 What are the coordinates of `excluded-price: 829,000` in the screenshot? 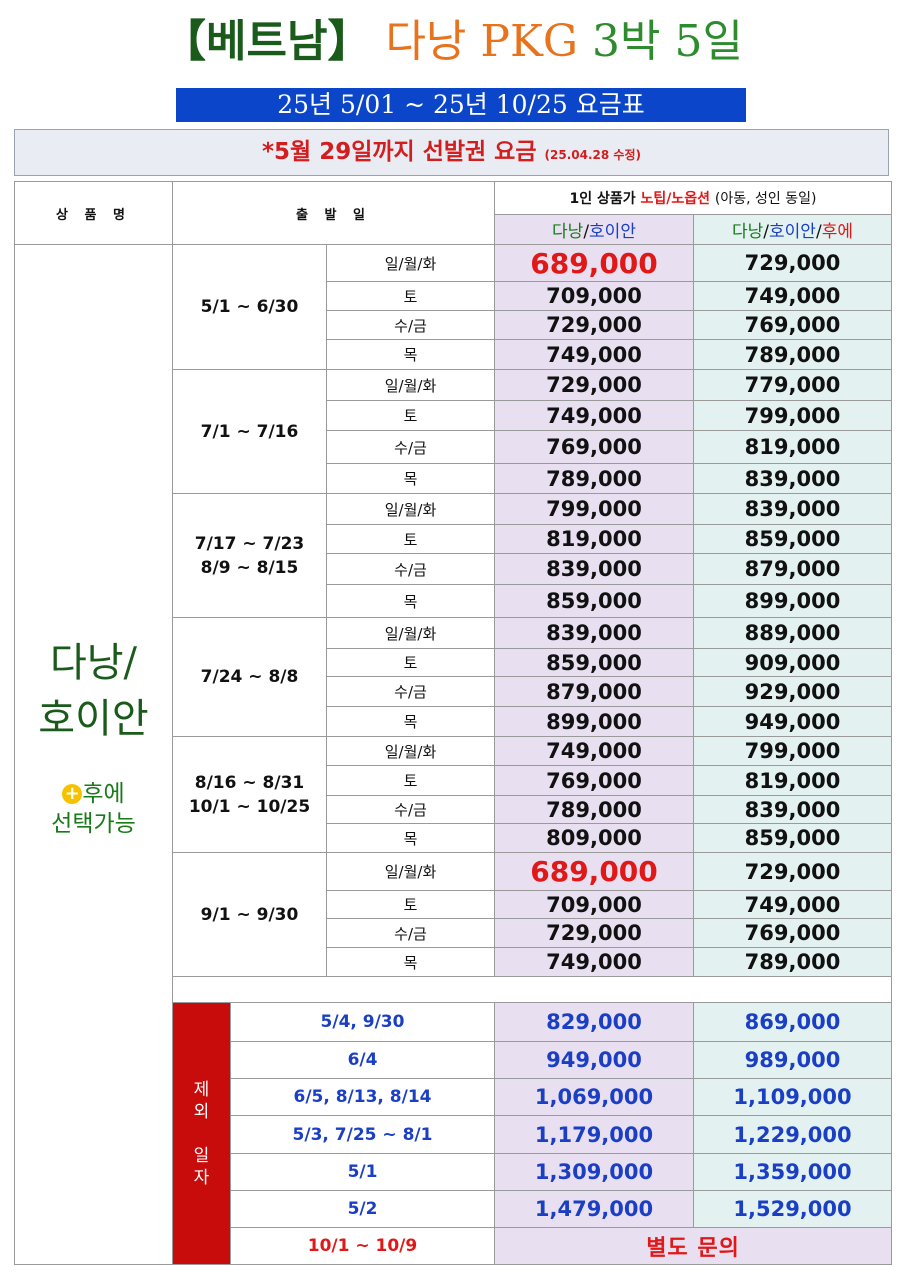 It's located at (594, 1022).